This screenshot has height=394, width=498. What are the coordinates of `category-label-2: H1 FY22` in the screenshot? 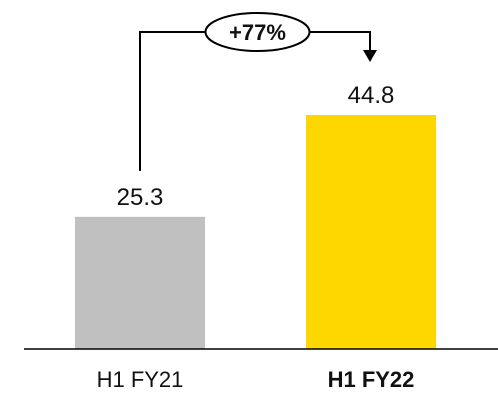 It's located at (371, 379).